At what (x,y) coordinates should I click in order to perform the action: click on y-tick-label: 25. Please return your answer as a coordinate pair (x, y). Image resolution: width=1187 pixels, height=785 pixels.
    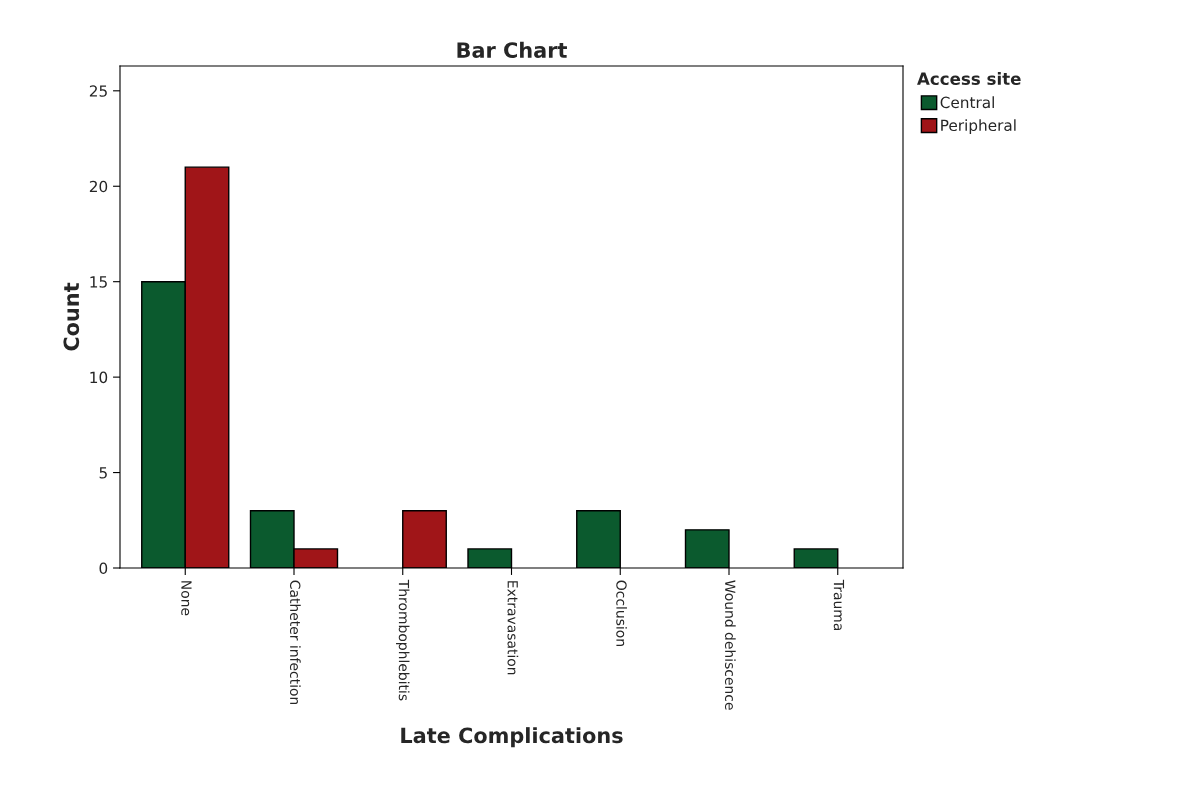
    Looking at the image, I should click on (98, 91).